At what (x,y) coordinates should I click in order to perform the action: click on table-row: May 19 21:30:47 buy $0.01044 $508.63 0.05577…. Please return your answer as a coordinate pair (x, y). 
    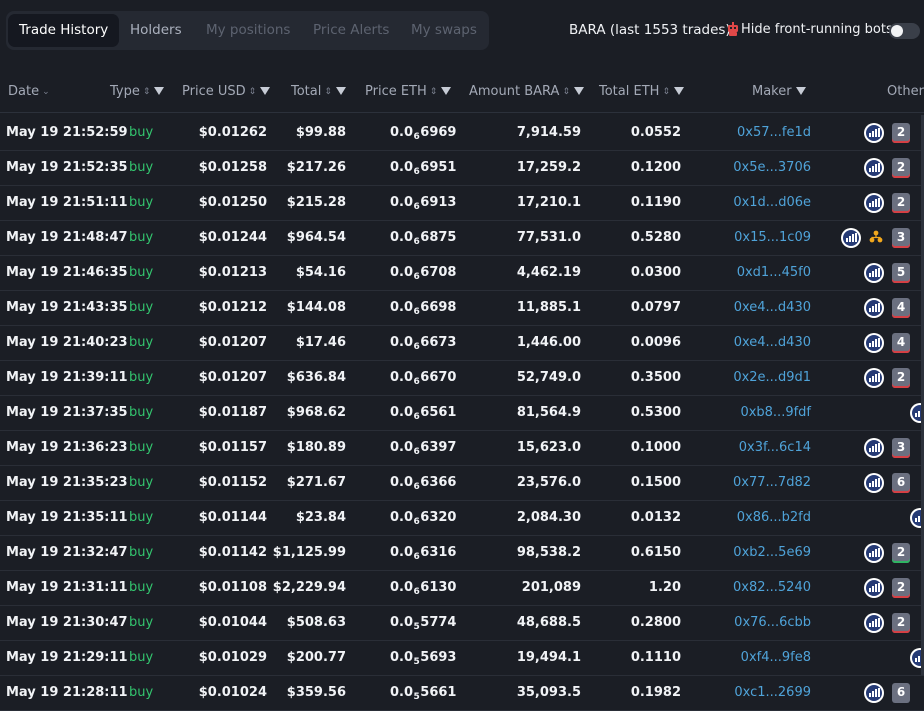
    Looking at the image, I should click on (462, 623).